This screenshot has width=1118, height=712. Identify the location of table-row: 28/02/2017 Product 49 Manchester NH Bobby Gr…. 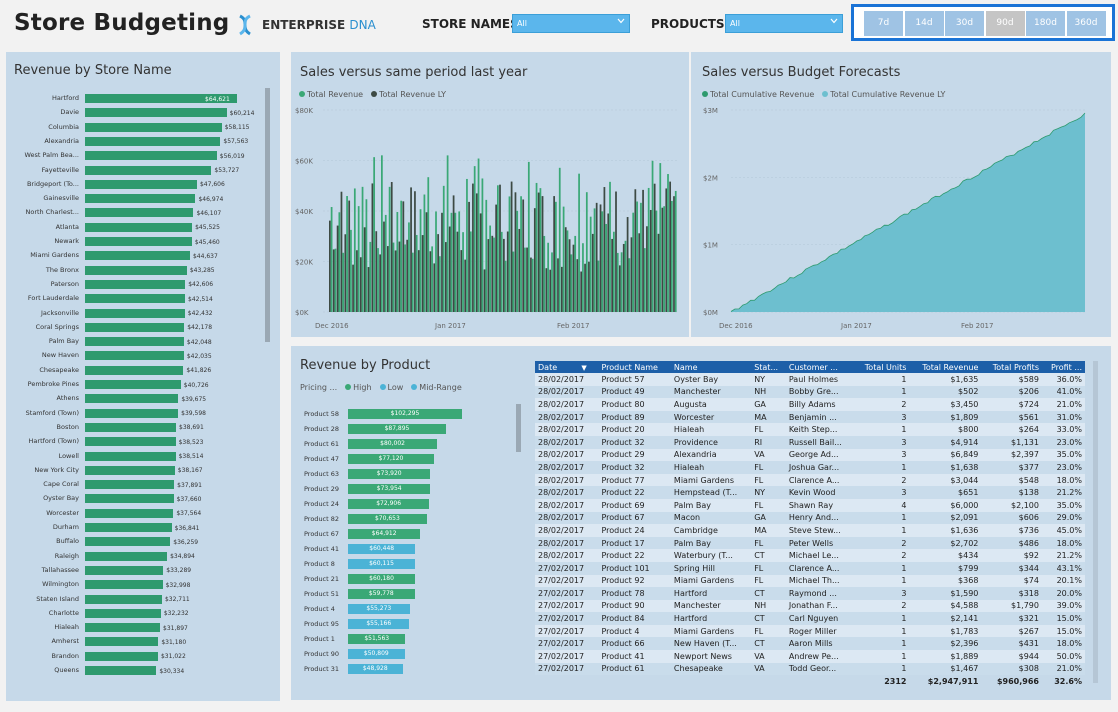
(810, 392).